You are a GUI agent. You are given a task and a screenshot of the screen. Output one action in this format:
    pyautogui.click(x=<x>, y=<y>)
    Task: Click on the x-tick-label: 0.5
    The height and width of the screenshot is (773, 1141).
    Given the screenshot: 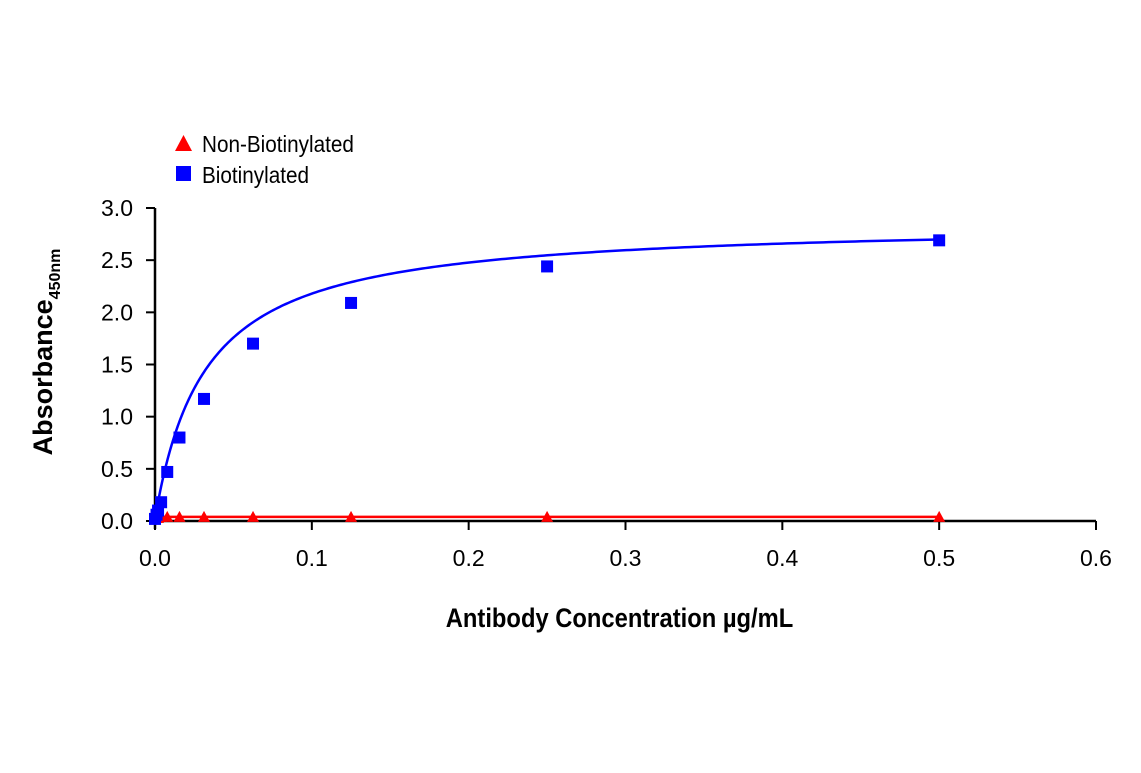 What is the action you would take?
    pyautogui.click(x=939, y=558)
    